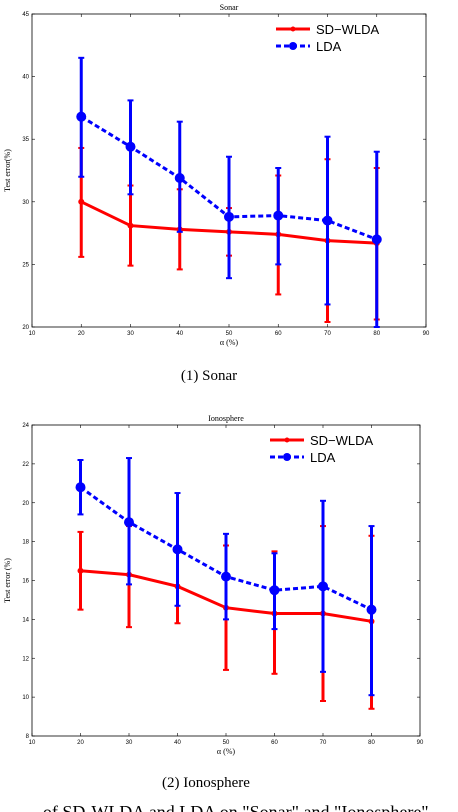 The width and height of the screenshot is (458, 812). Describe the element at coordinates (7, 170) in the screenshot. I see `y-axis-label: Test error(%)` at that location.